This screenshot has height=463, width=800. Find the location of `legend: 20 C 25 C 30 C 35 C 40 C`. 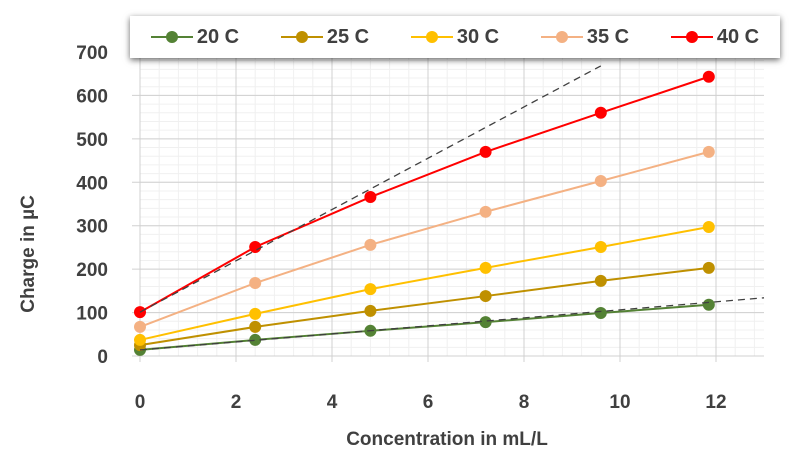

legend: 20 C 25 C 30 C 35 C 40 C is located at coordinates (455, 37).